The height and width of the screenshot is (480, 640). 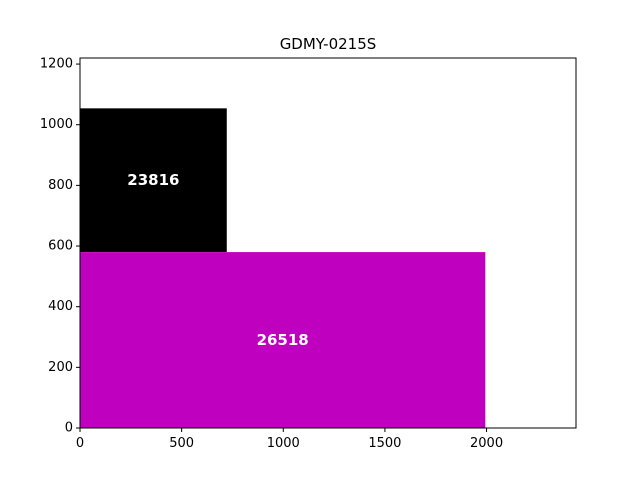 I want to click on y-tick-label-6: 1200, so click(x=56, y=64).